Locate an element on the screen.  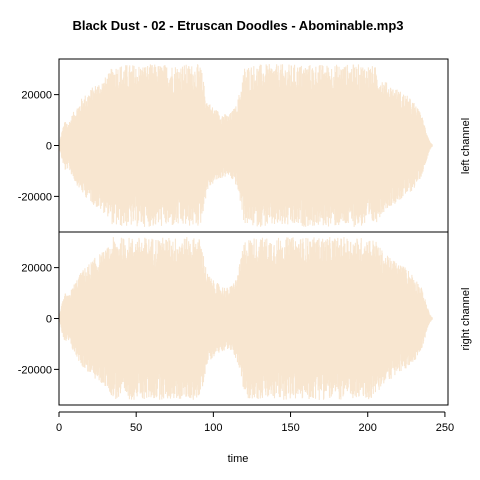
x-axis: 0 50 100 150 200 250 is located at coordinates (255, 422).